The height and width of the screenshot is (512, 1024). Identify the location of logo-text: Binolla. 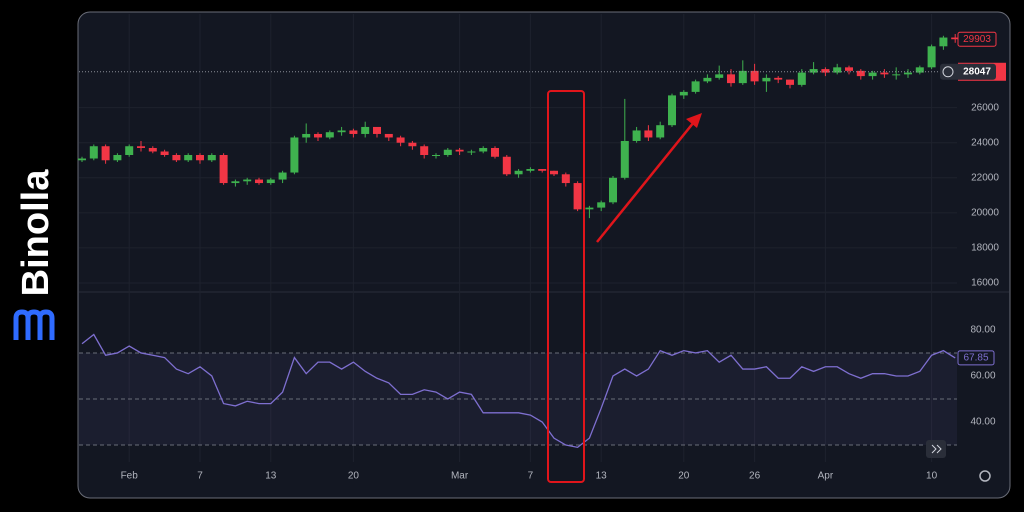
(36, 233).